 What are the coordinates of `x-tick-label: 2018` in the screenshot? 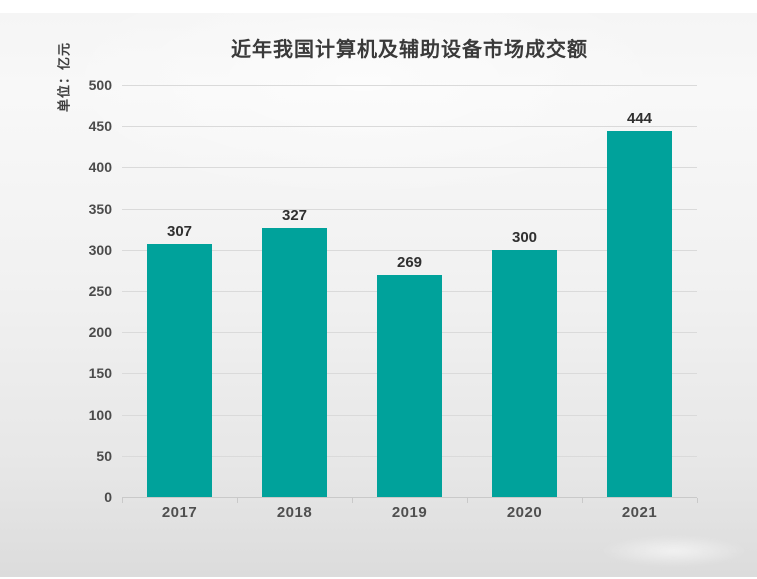 It's located at (294, 512).